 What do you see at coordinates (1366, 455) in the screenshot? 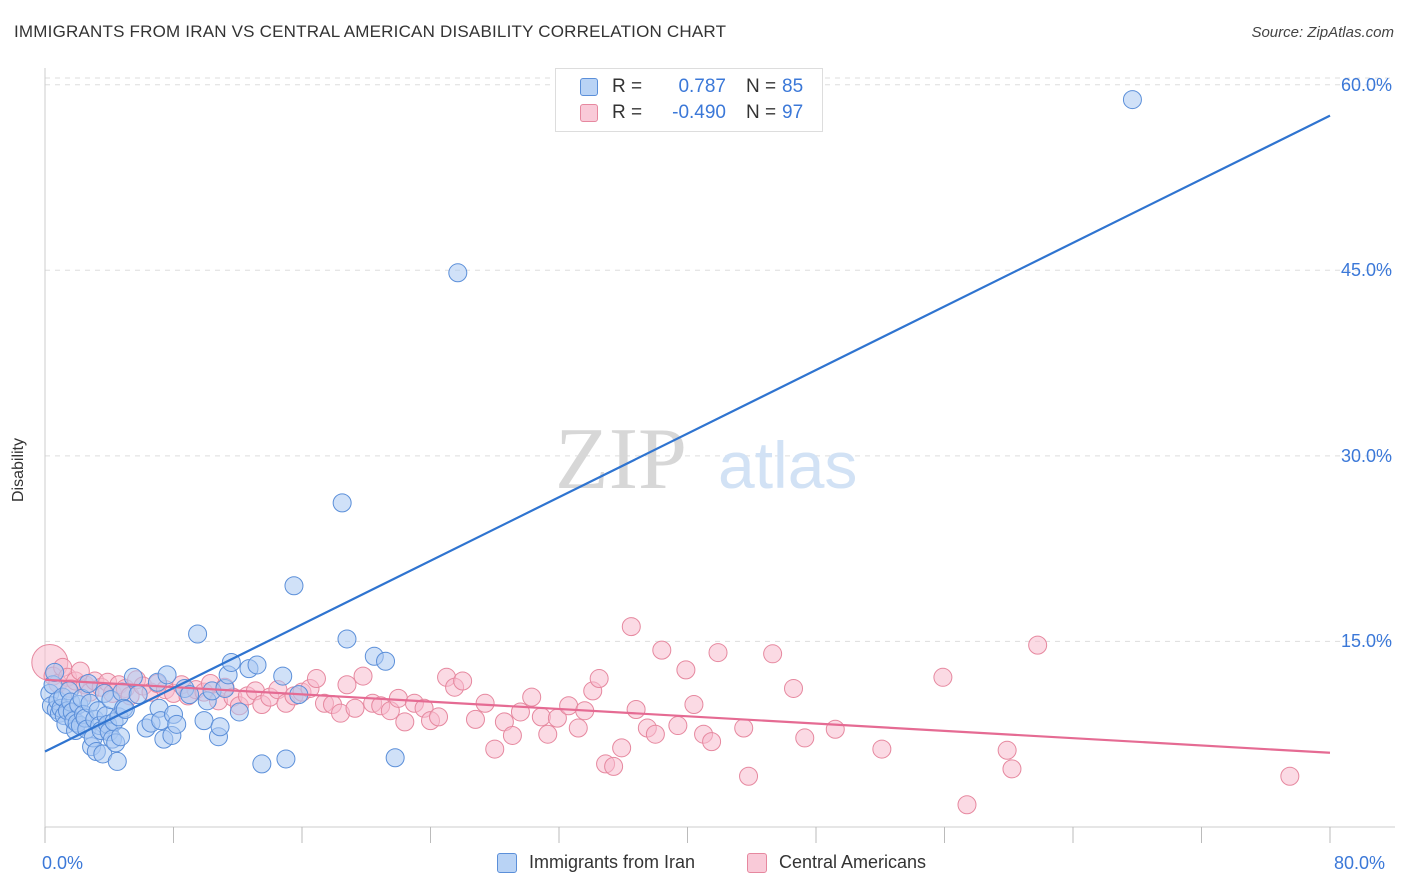
I see `y-tick-label-30: 30.0%` at bounding box center [1366, 455].